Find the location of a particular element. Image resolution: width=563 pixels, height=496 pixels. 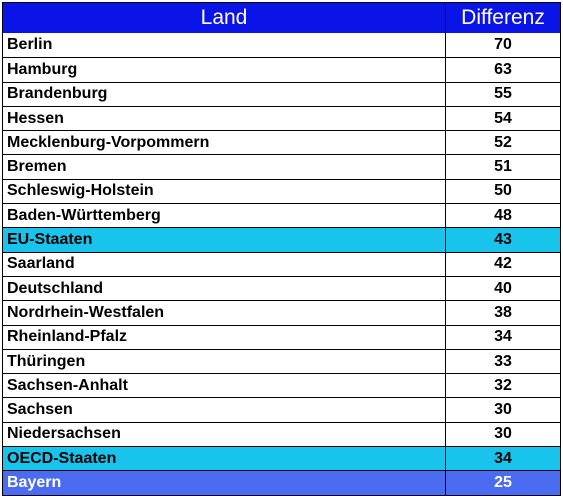

table-row: Nordrhein-Westfalen 38 is located at coordinates (281, 312).